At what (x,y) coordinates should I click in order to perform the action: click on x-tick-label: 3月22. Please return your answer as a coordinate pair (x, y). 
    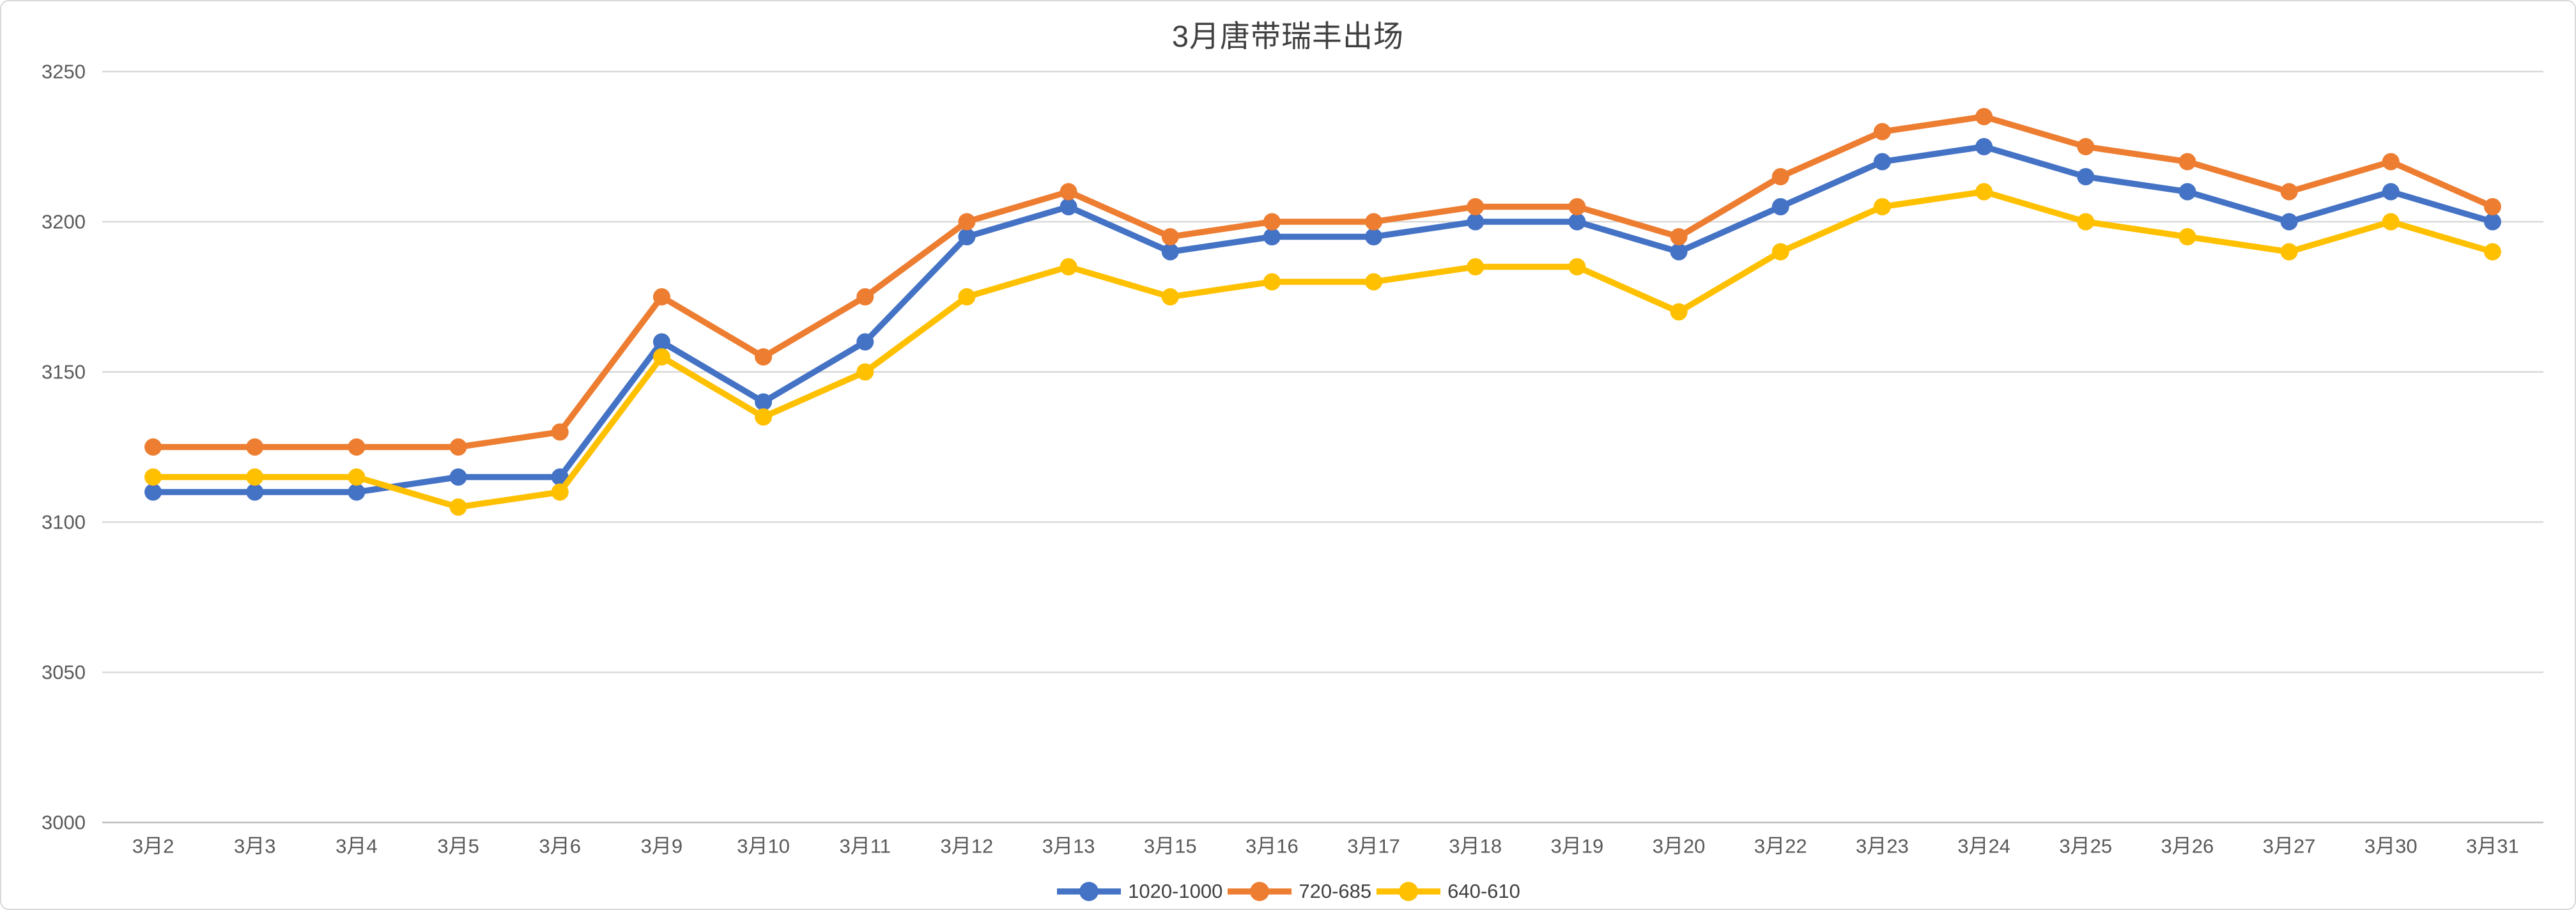
    Looking at the image, I should click on (1780, 846).